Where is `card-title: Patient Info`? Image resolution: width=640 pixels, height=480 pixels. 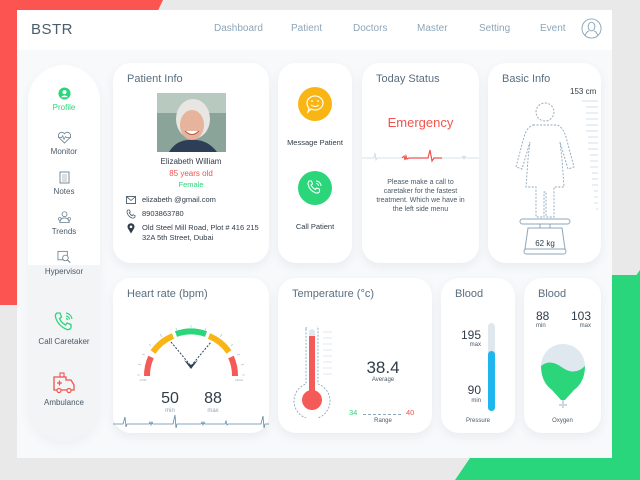
card-title: Patient Info is located at coordinates (155, 79).